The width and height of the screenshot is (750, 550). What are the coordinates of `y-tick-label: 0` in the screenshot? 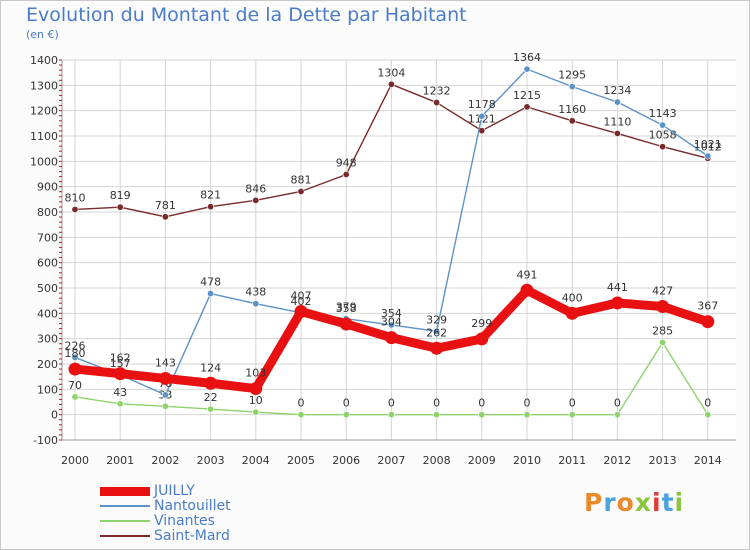 It's located at (54, 415).